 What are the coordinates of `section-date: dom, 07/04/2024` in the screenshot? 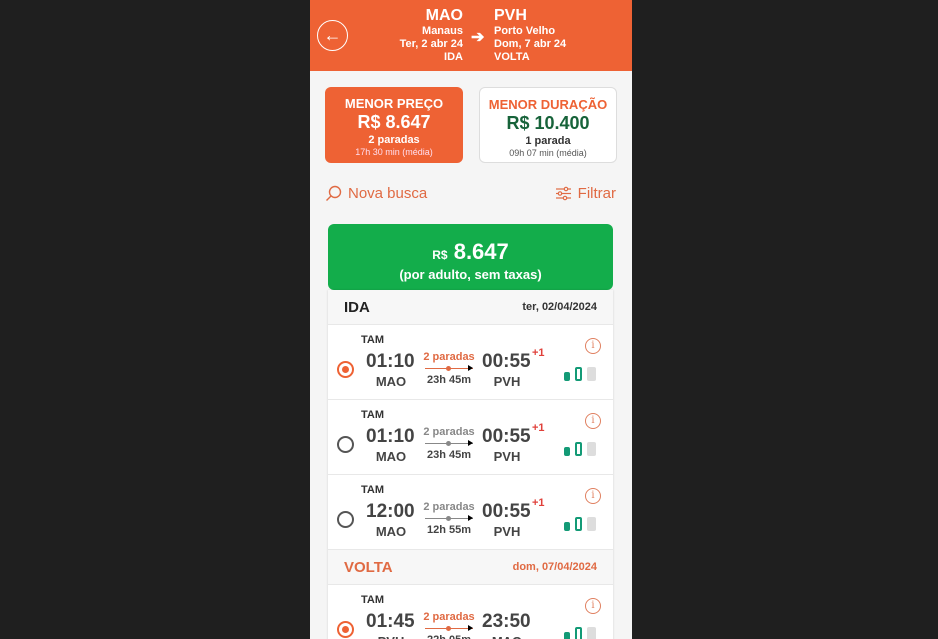 It's located at (554, 567).